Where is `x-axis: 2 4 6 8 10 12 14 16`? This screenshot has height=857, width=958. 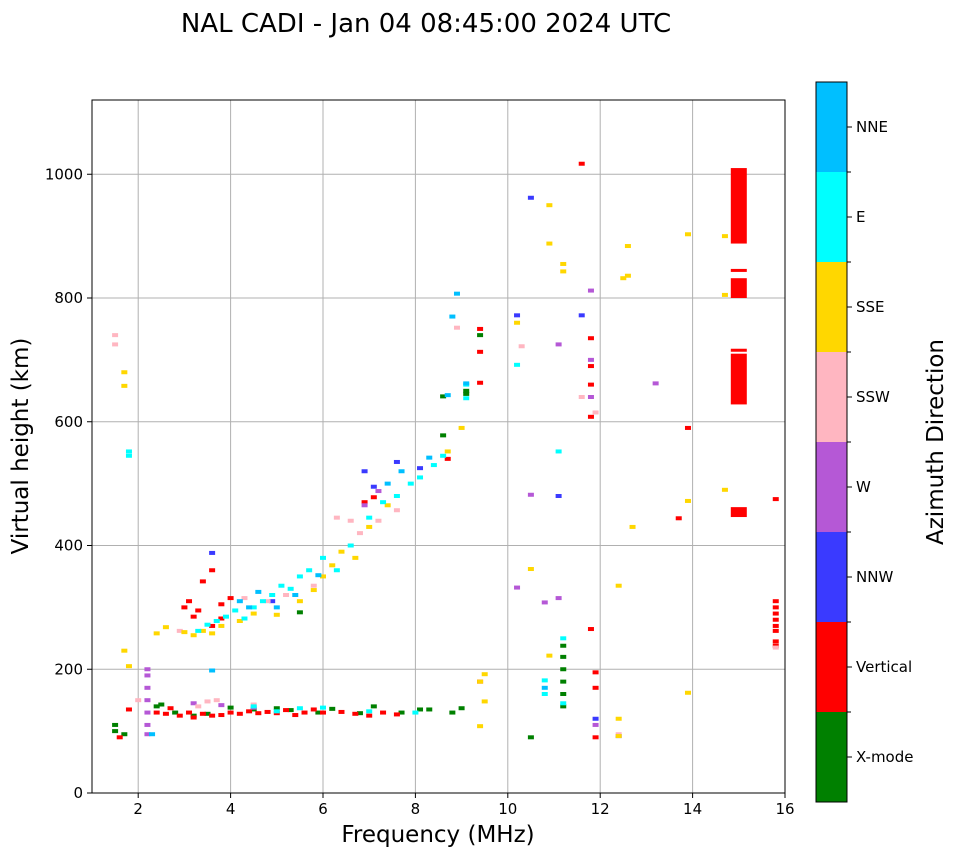
x-axis: 2 4 6 8 10 12 14 16 is located at coordinates (464, 805).